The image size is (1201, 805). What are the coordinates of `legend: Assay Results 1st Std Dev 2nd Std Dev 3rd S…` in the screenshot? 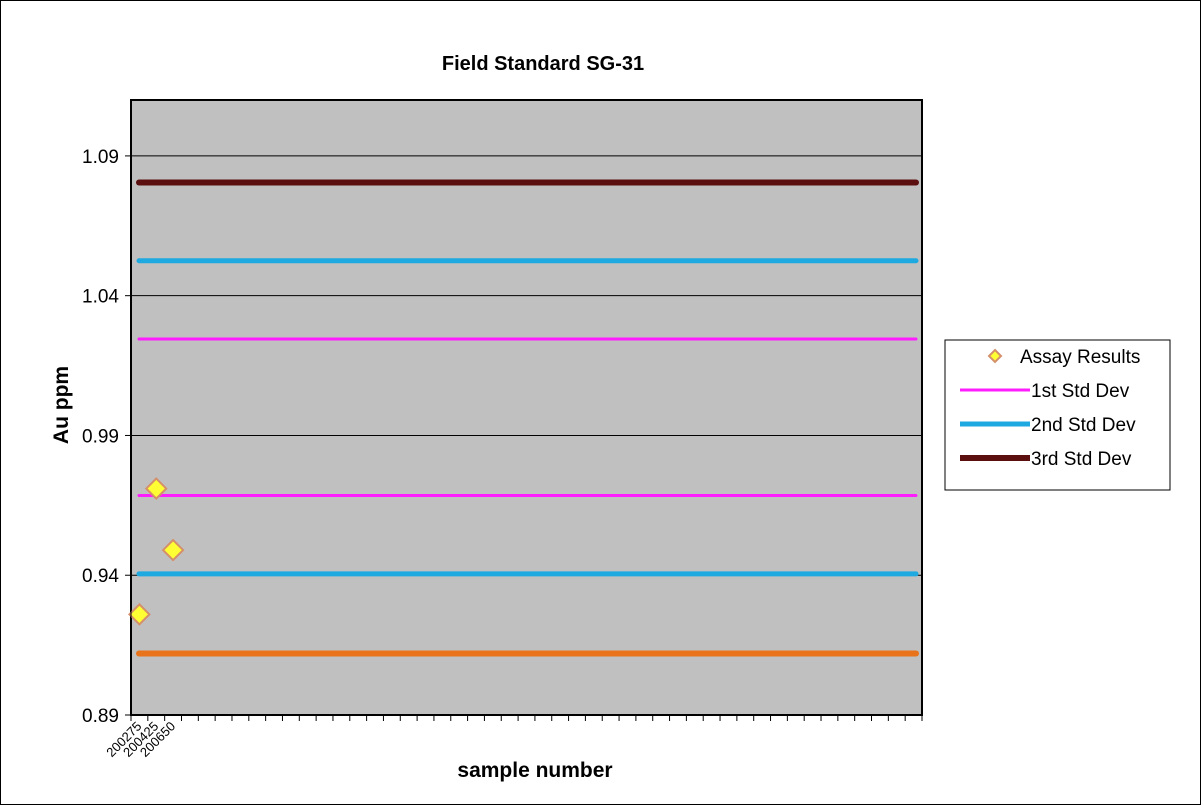 It's located at (1057, 415).